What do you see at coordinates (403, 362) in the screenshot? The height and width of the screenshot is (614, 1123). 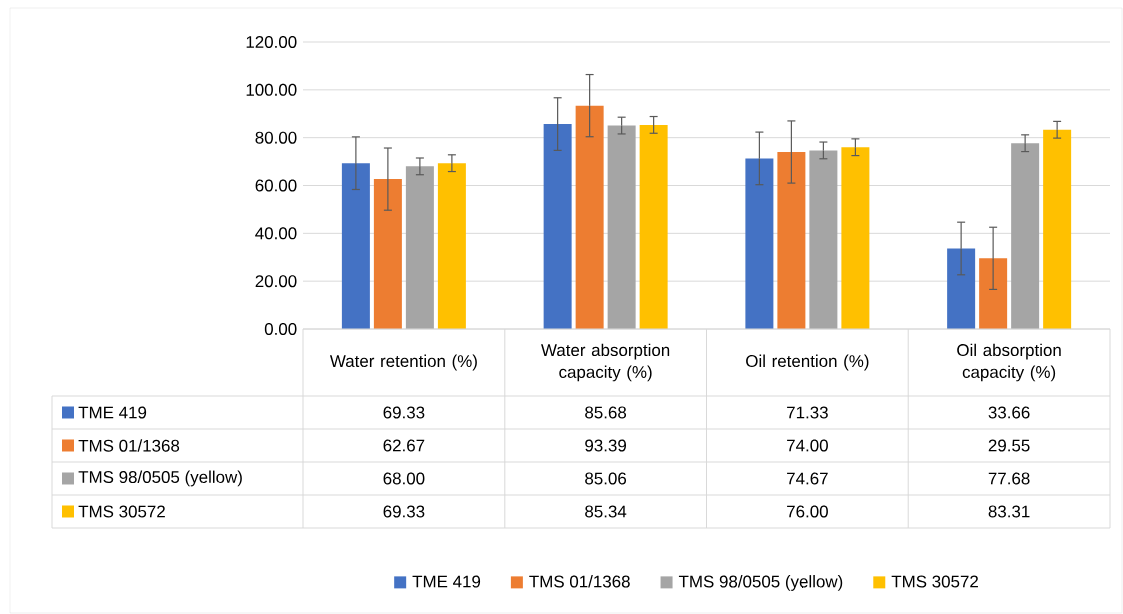 I see `x-tick-label: Water retention (%)` at bounding box center [403, 362].